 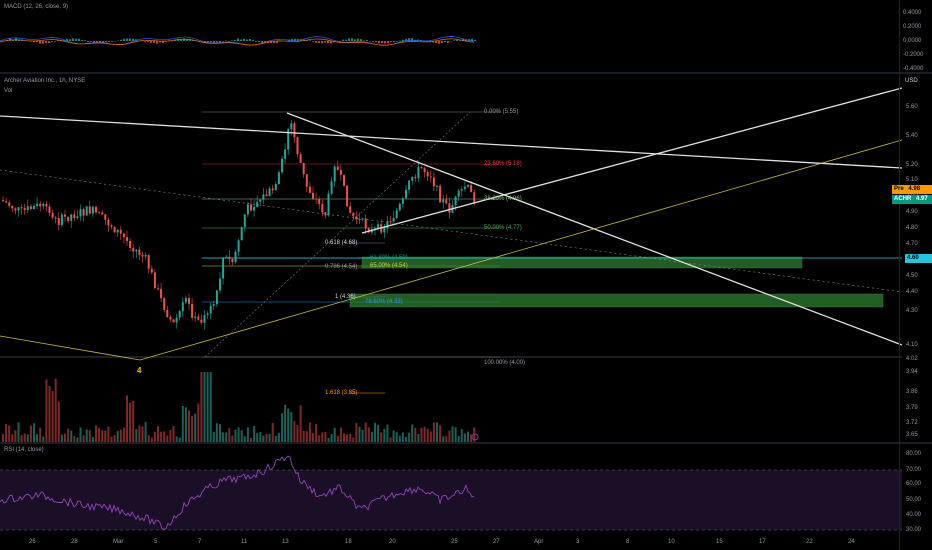 I want to click on time-axis: 26 28 Mar 5 7 11 13 18 20 25 27 Apr 3 8 10 15 17 22 24, so click(x=466, y=543).